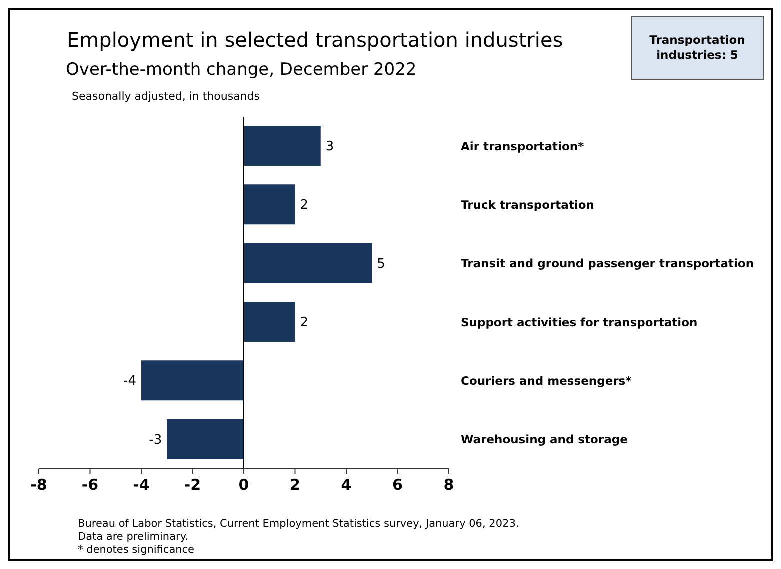  Describe the element at coordinates (295, 485) in the screenshot. I see `x-tick-label: 2` at that location.